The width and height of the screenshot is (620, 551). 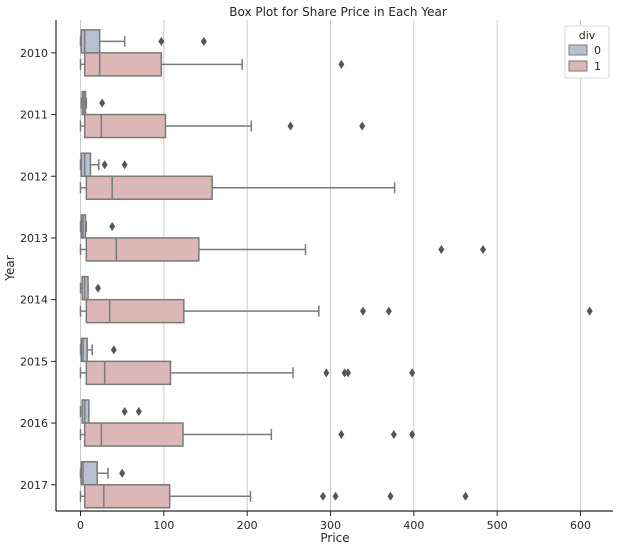 I want to click on box-1-2012, so click(x=237, y=187).